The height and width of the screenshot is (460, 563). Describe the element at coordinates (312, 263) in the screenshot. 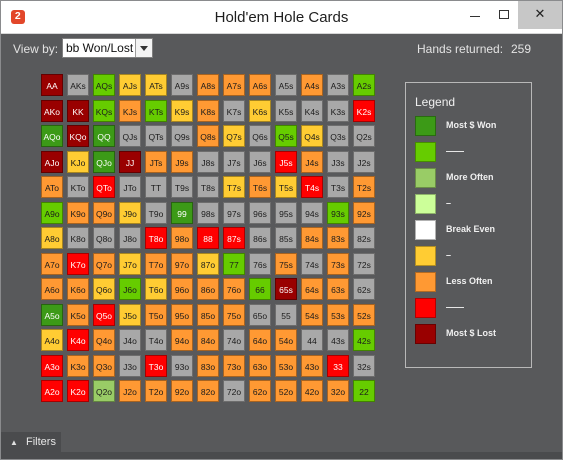

I see `hand-cell: 74s` at that location.